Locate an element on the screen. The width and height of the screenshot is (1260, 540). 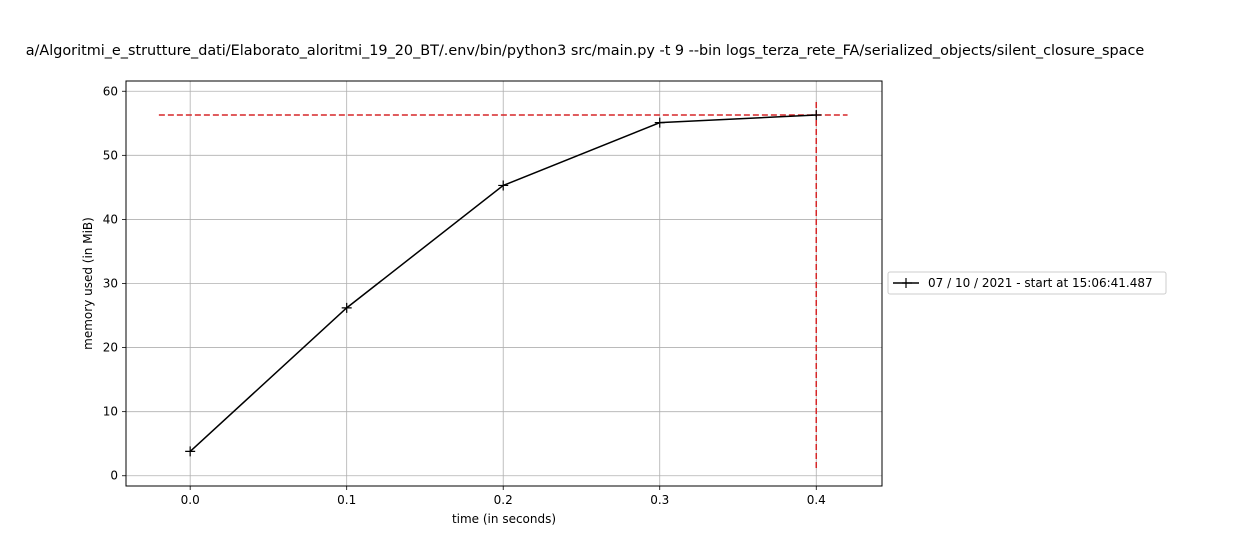
y-tick-label: 10 is located at coordinates (110, 412).